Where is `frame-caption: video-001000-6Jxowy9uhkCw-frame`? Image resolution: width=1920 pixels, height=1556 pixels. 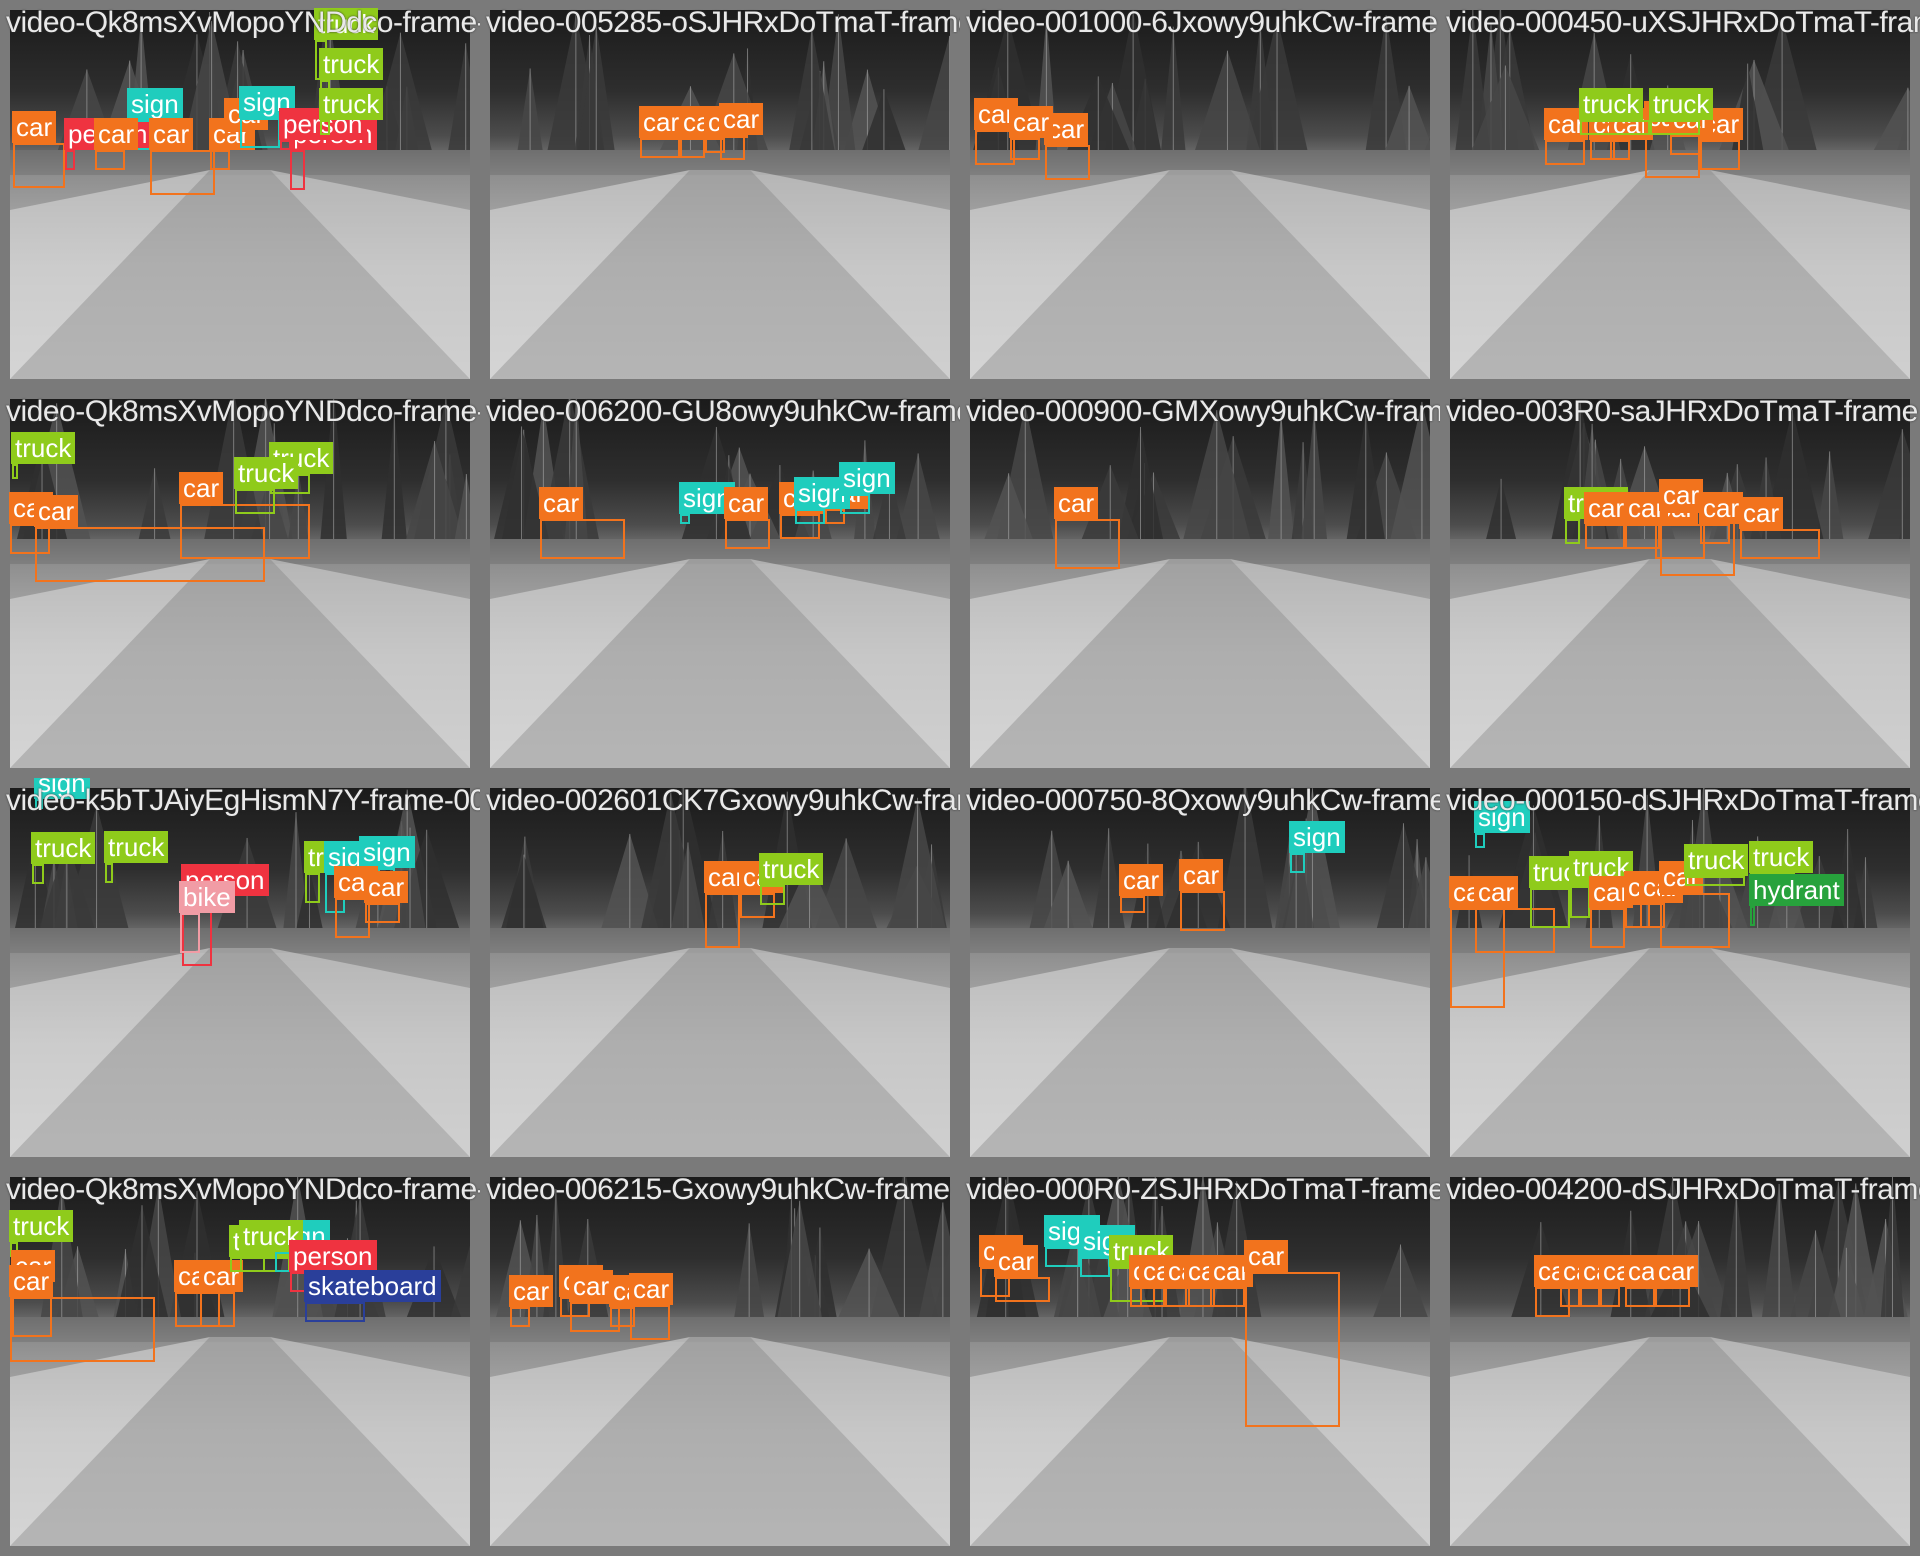
frame-caption: video-001000-6Jxowy9uhkCw-frame is located at coordinates (1202, 22).